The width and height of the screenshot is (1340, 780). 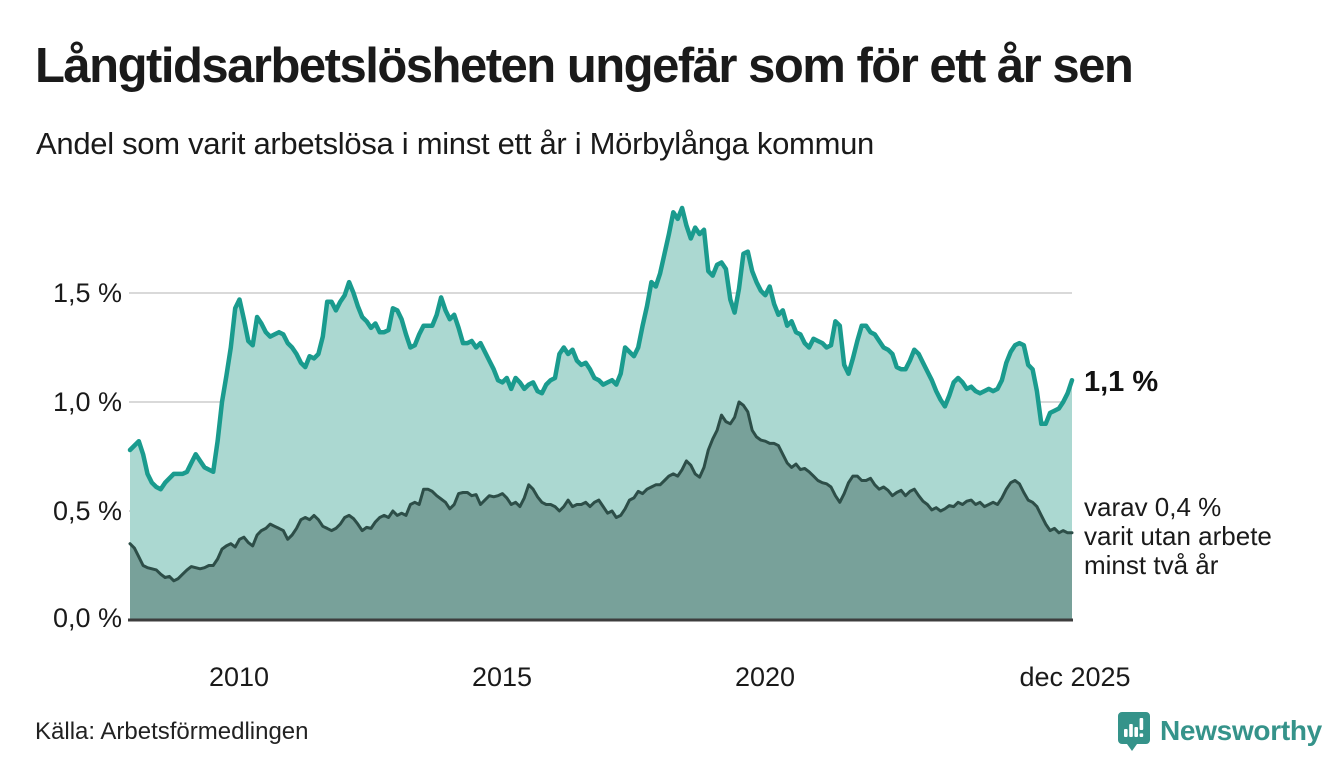 I want to click on x-axis-label-2020: 2020, so click(x=765, y=677).